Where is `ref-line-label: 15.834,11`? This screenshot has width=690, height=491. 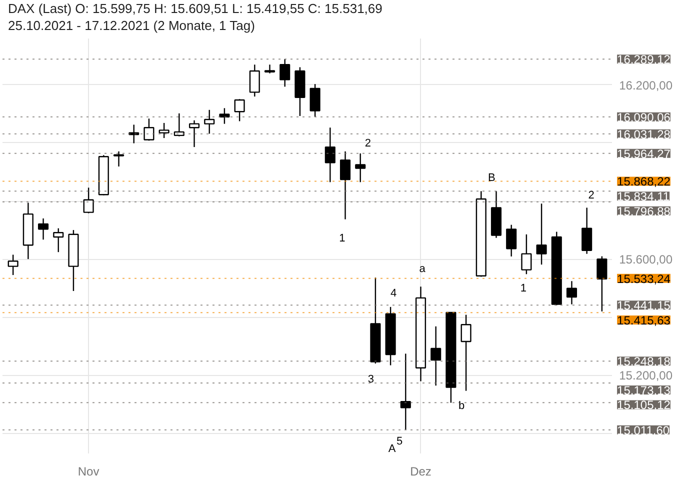 ref-line-label: 15.834,11 is located at coordinates (643, 197).